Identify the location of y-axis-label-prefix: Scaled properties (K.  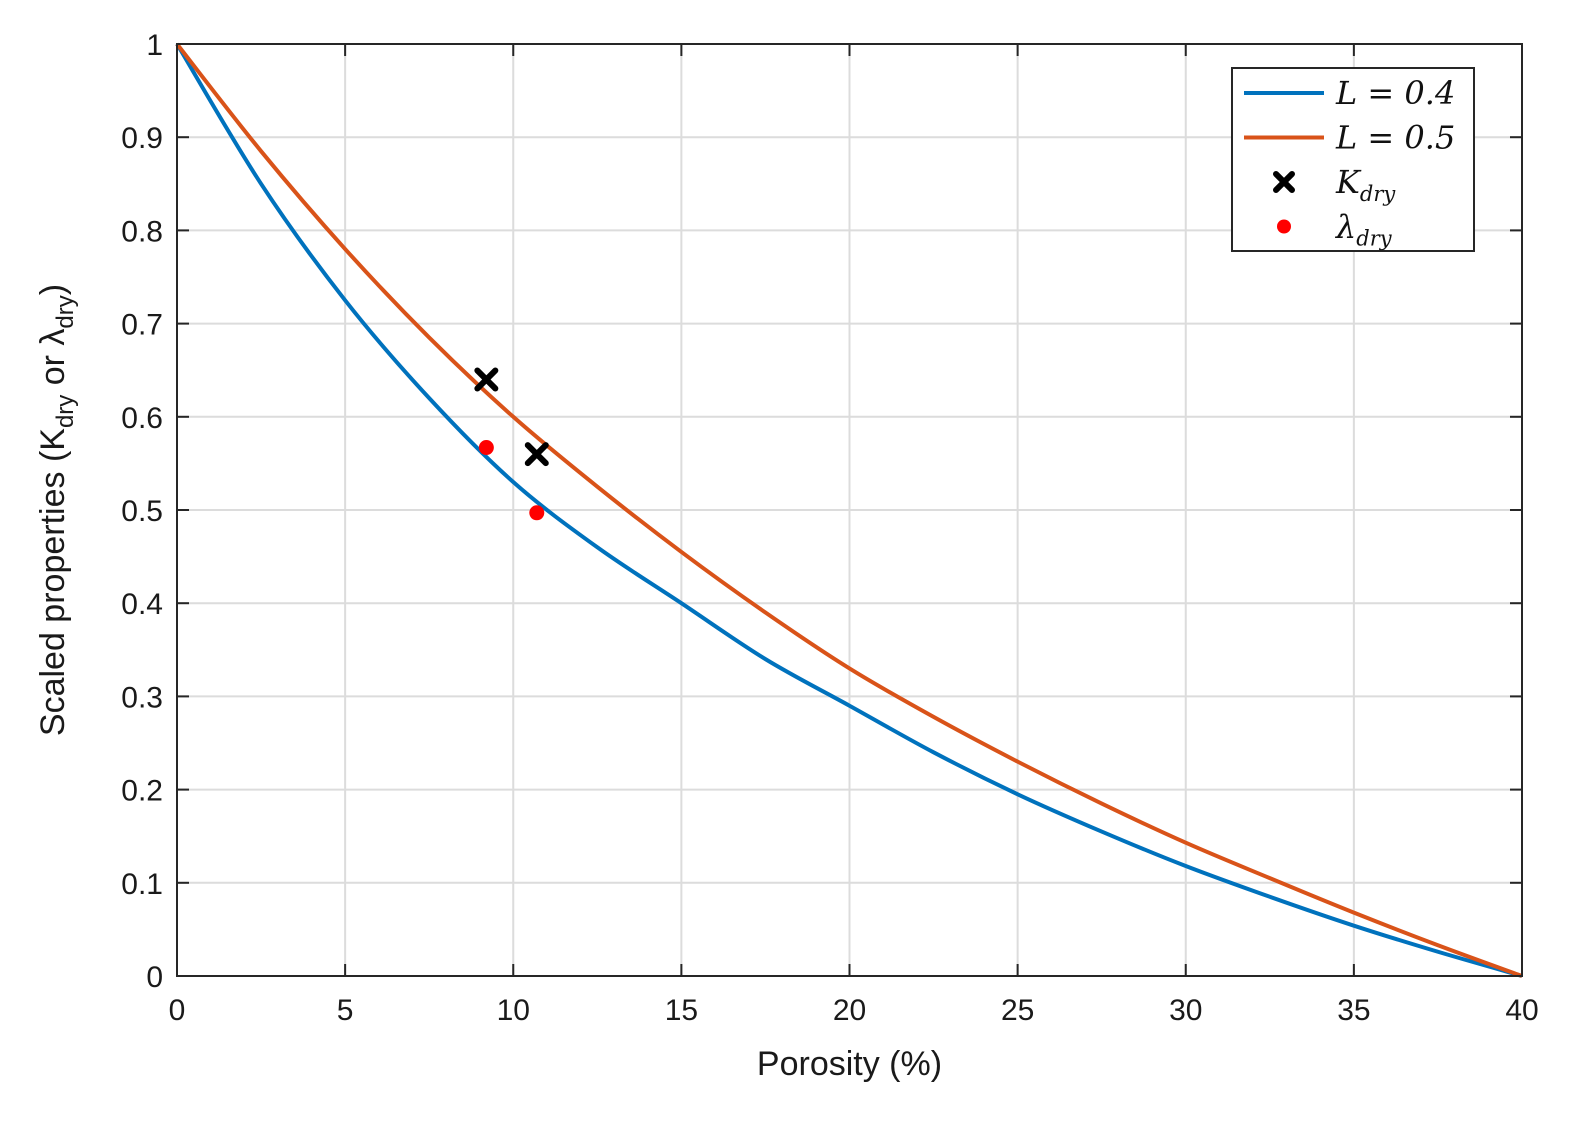
(53, 582).